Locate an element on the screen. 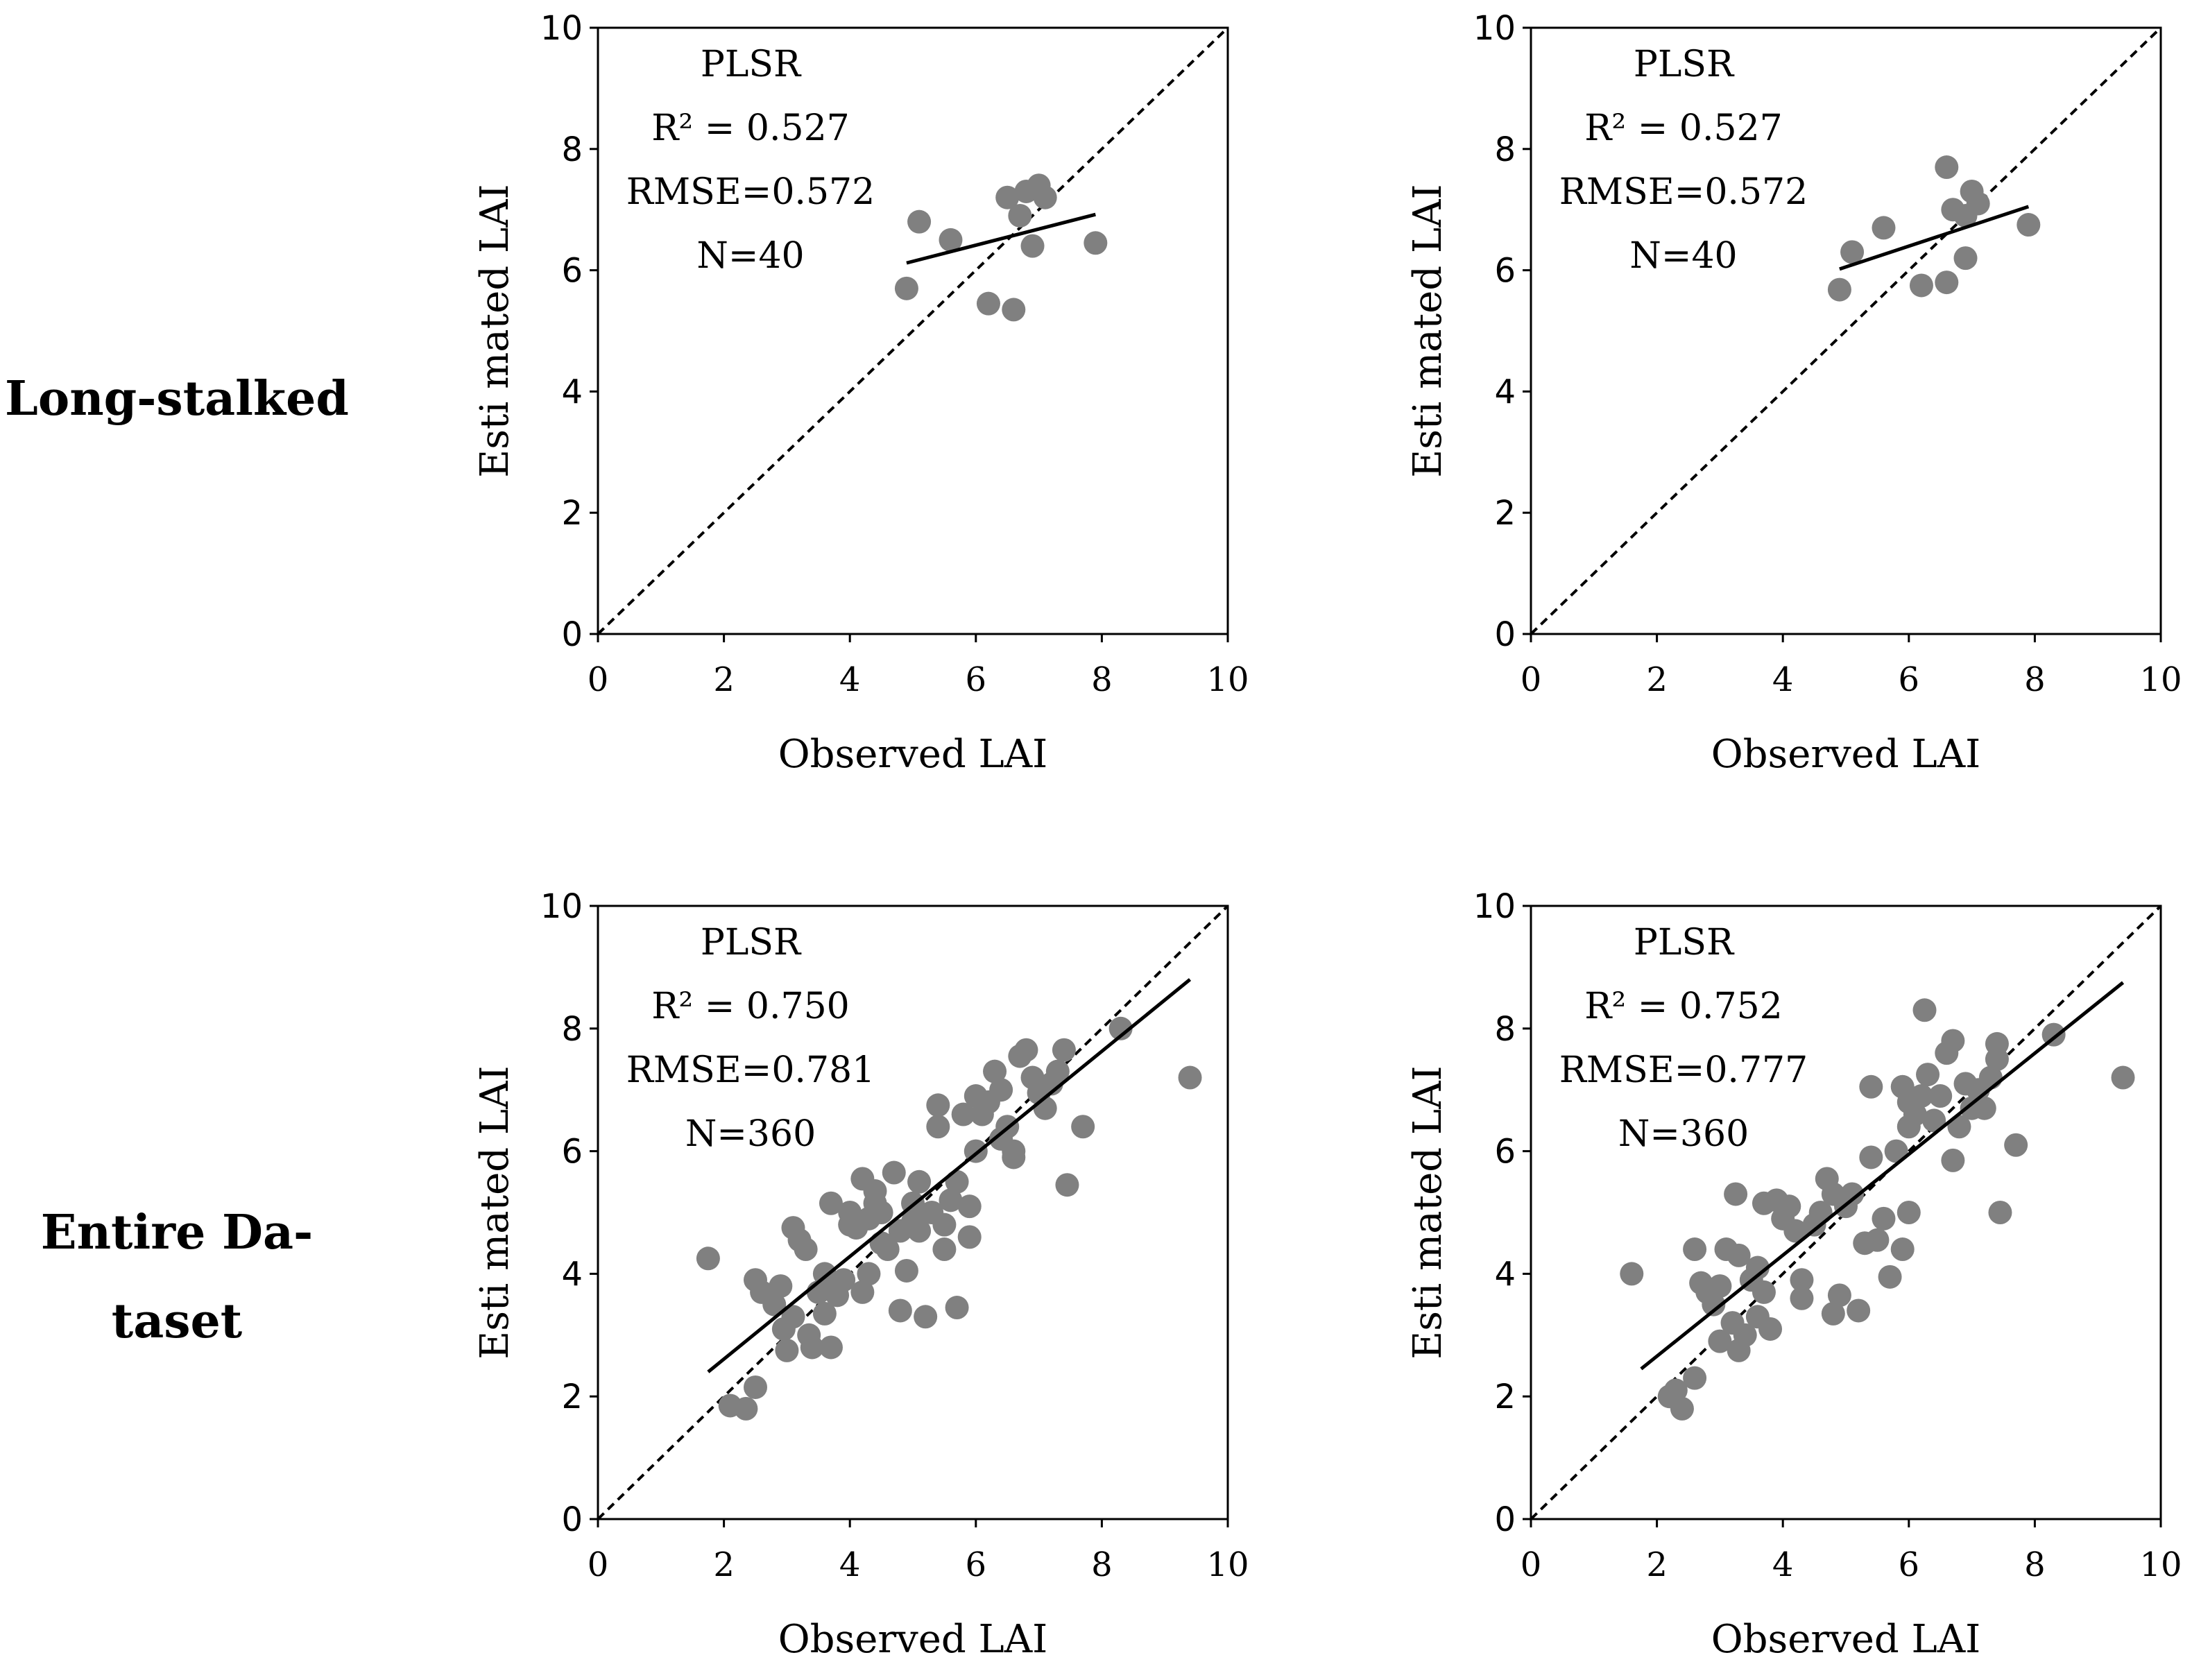  x-tick-label: 4 is located at coordinates (850, 1564).